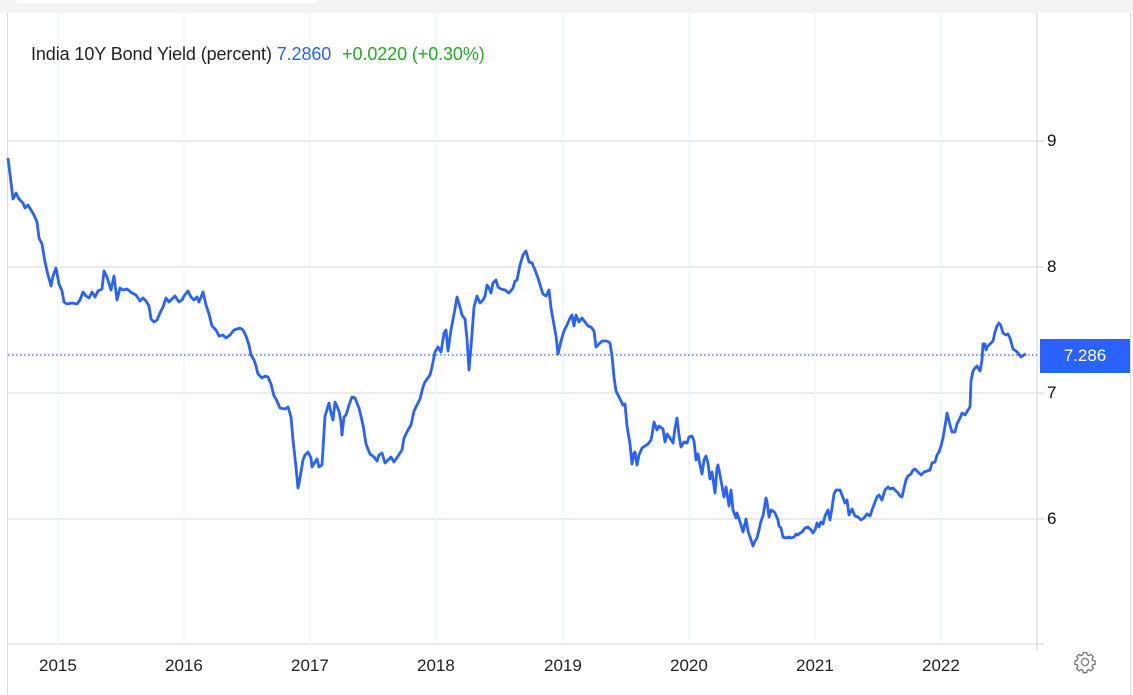  I want to click on x-tick-label: 2016, so click(184, 665).